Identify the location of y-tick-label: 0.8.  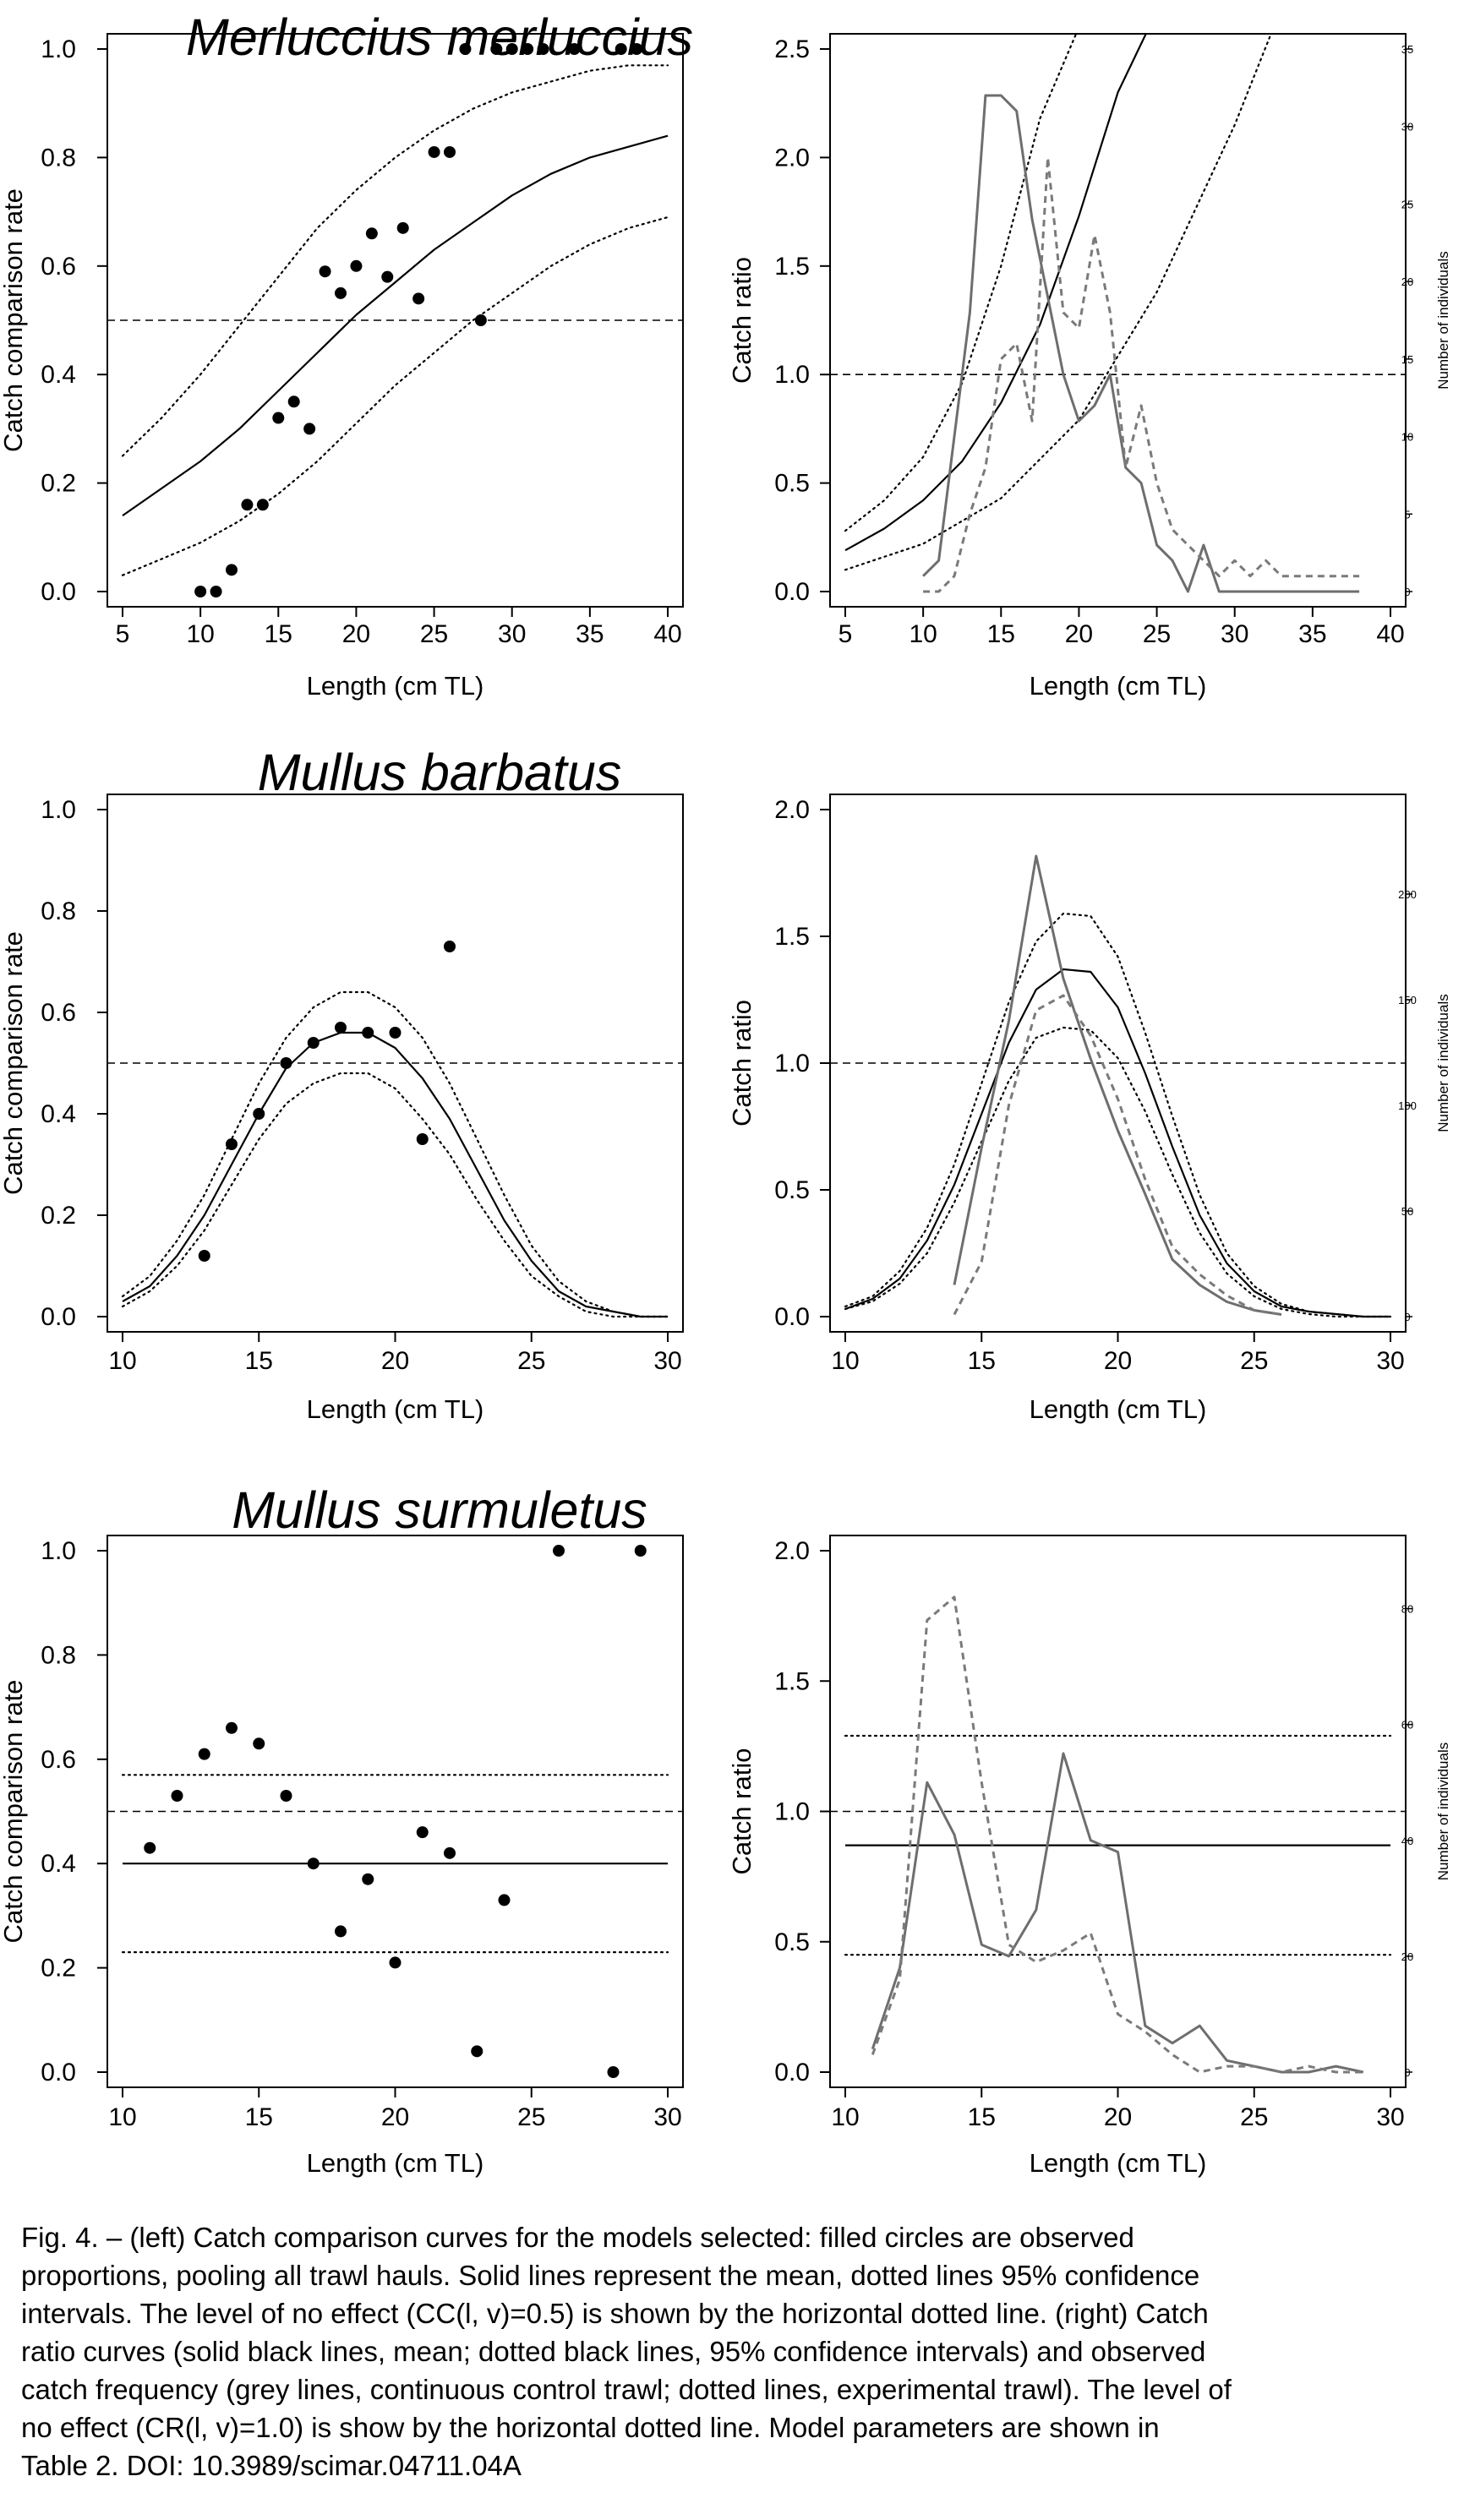
(58, 158).